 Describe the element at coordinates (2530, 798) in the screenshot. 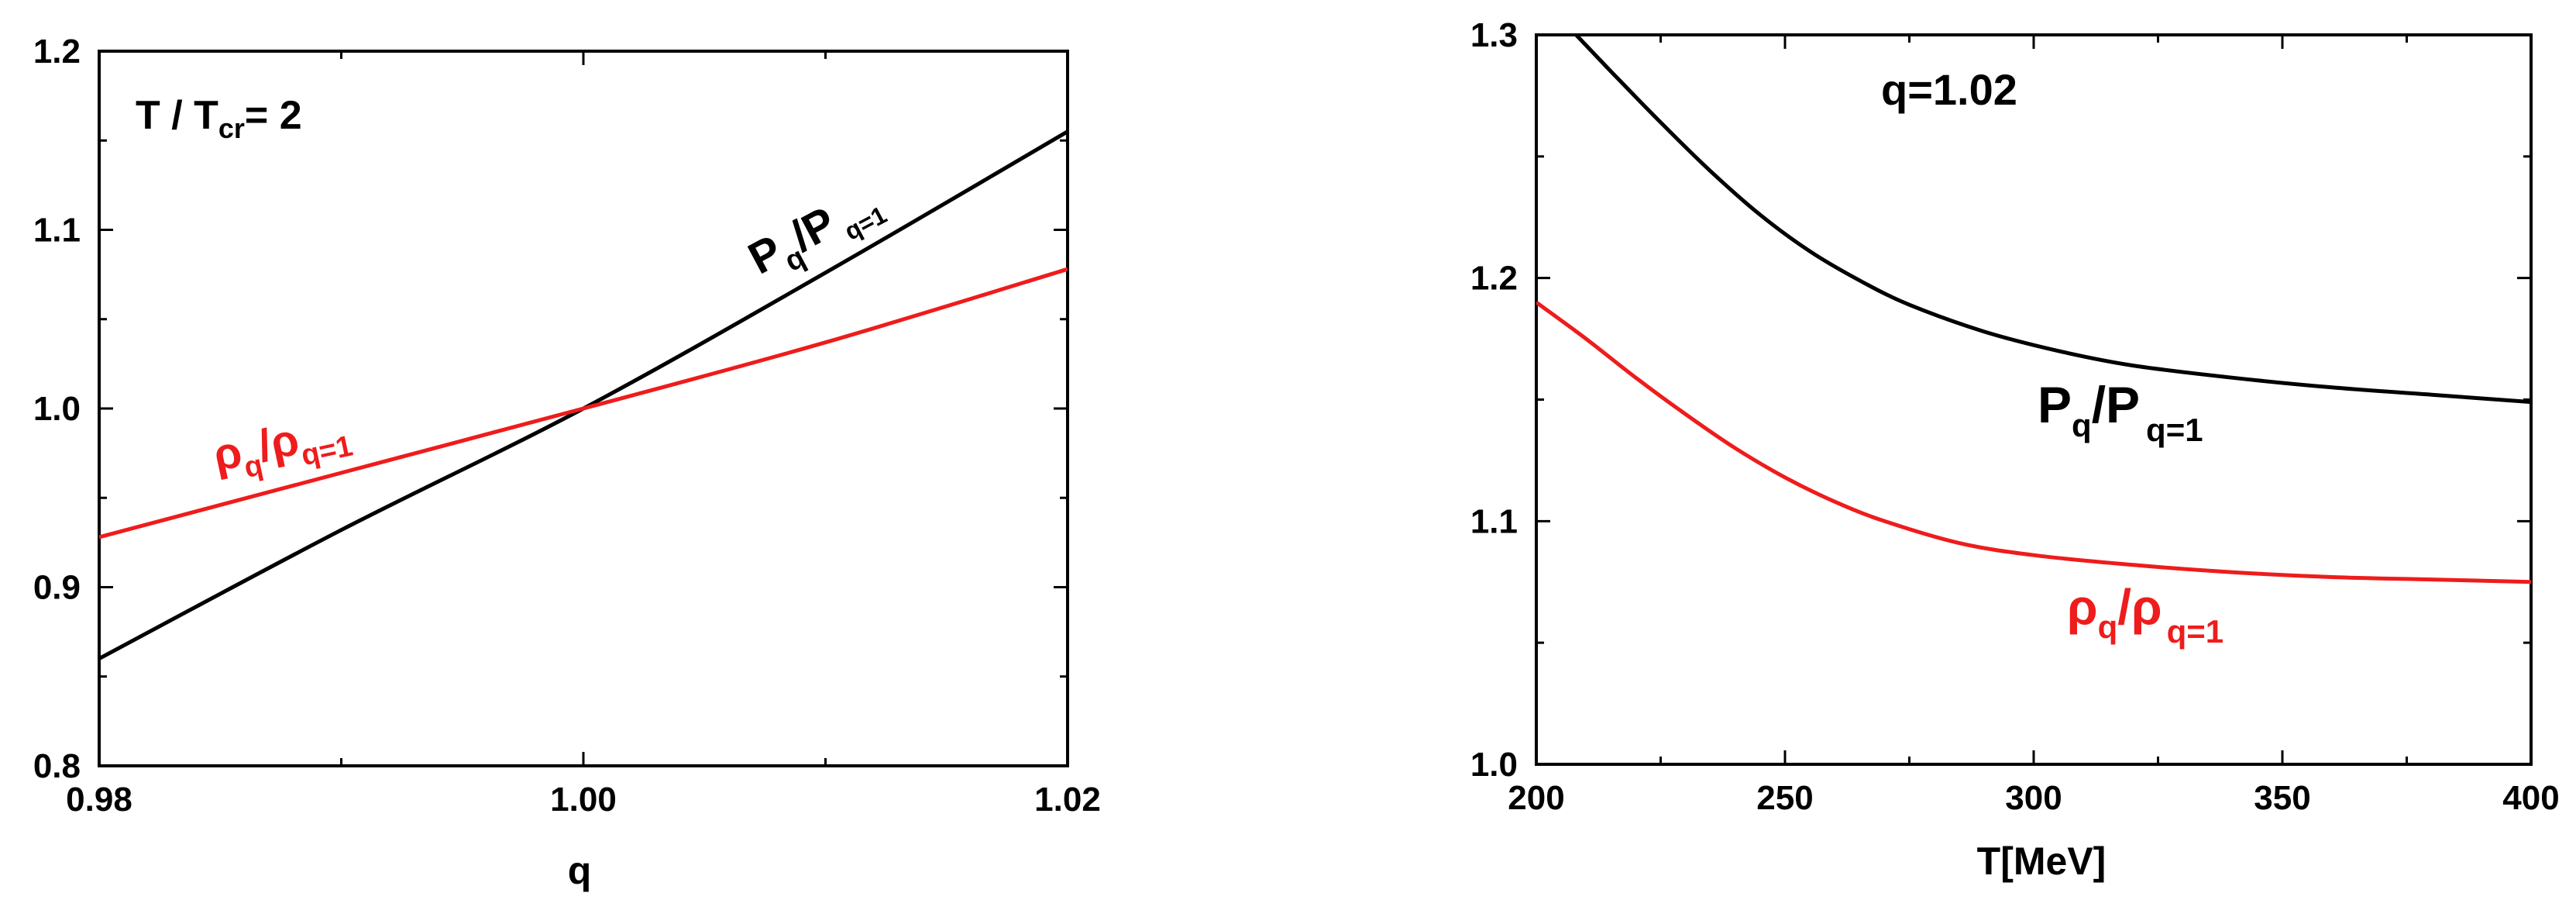

I see `right-x-tick-label: 400` at that location.